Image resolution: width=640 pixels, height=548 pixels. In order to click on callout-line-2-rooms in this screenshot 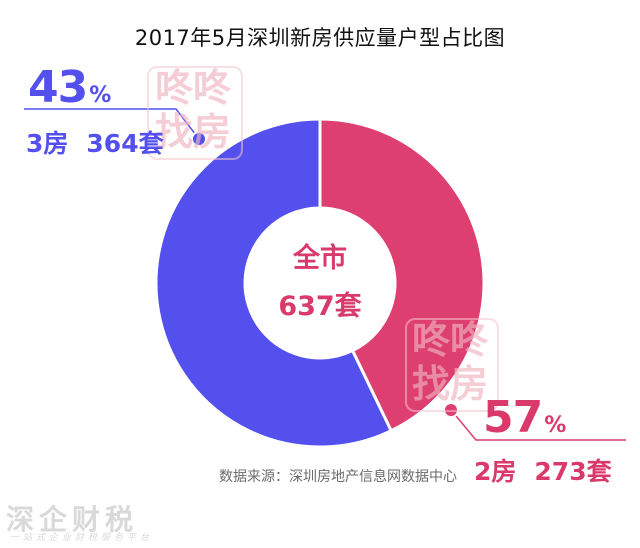, I will do `click(538, 425)`.